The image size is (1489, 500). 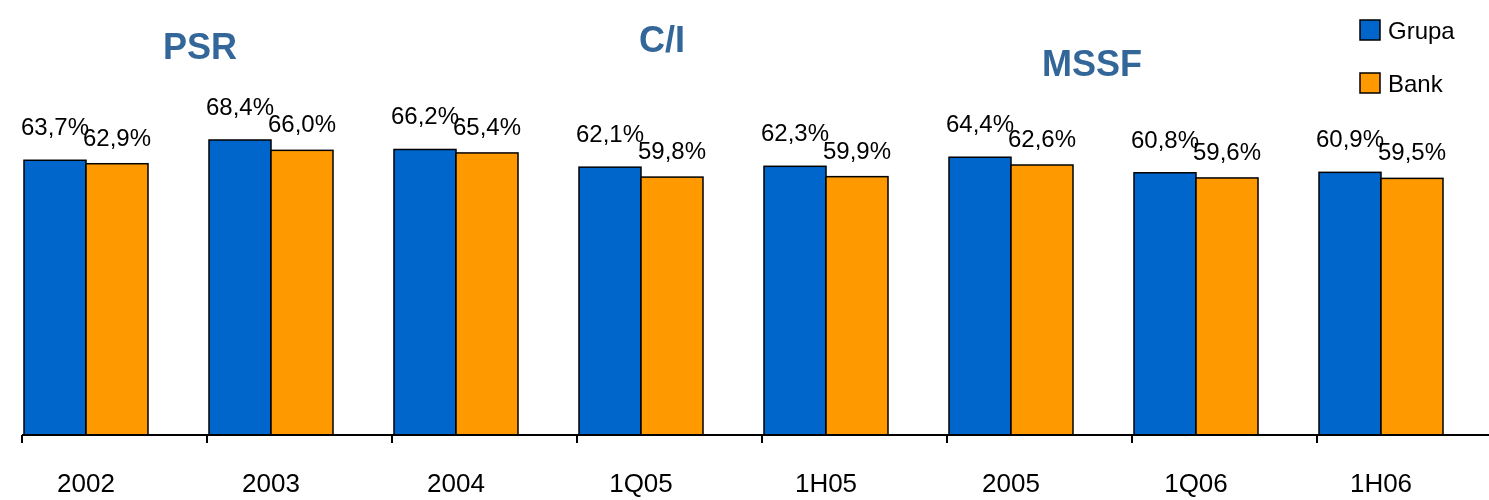 I want to click on x-tick-label: 2003, so click(x=271, y=483).